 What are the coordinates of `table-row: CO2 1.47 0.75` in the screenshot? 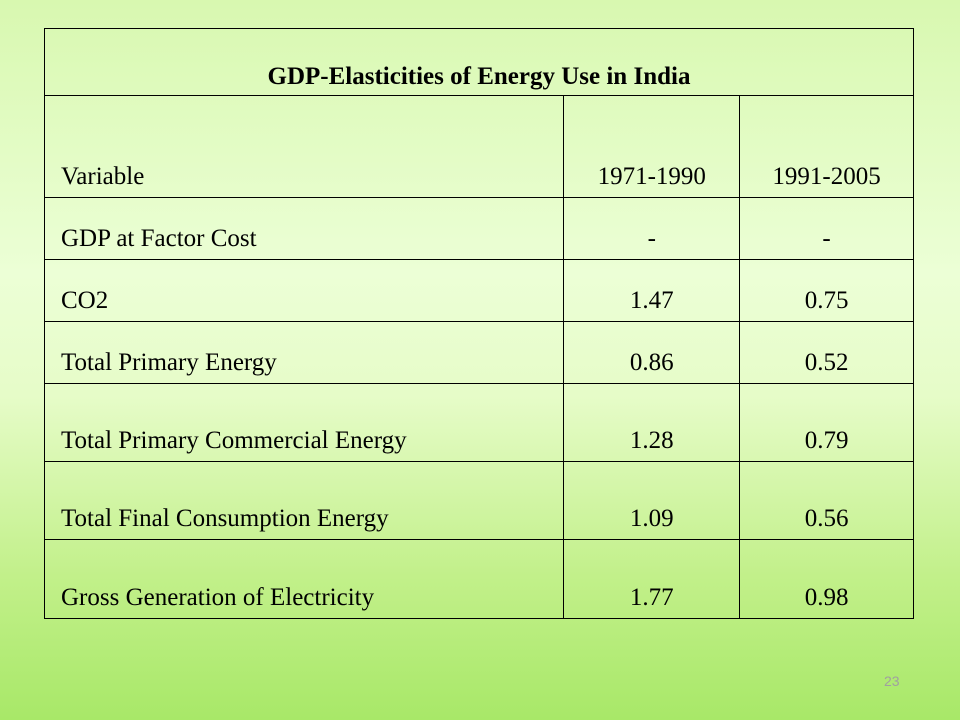 It's located at (478, 290).